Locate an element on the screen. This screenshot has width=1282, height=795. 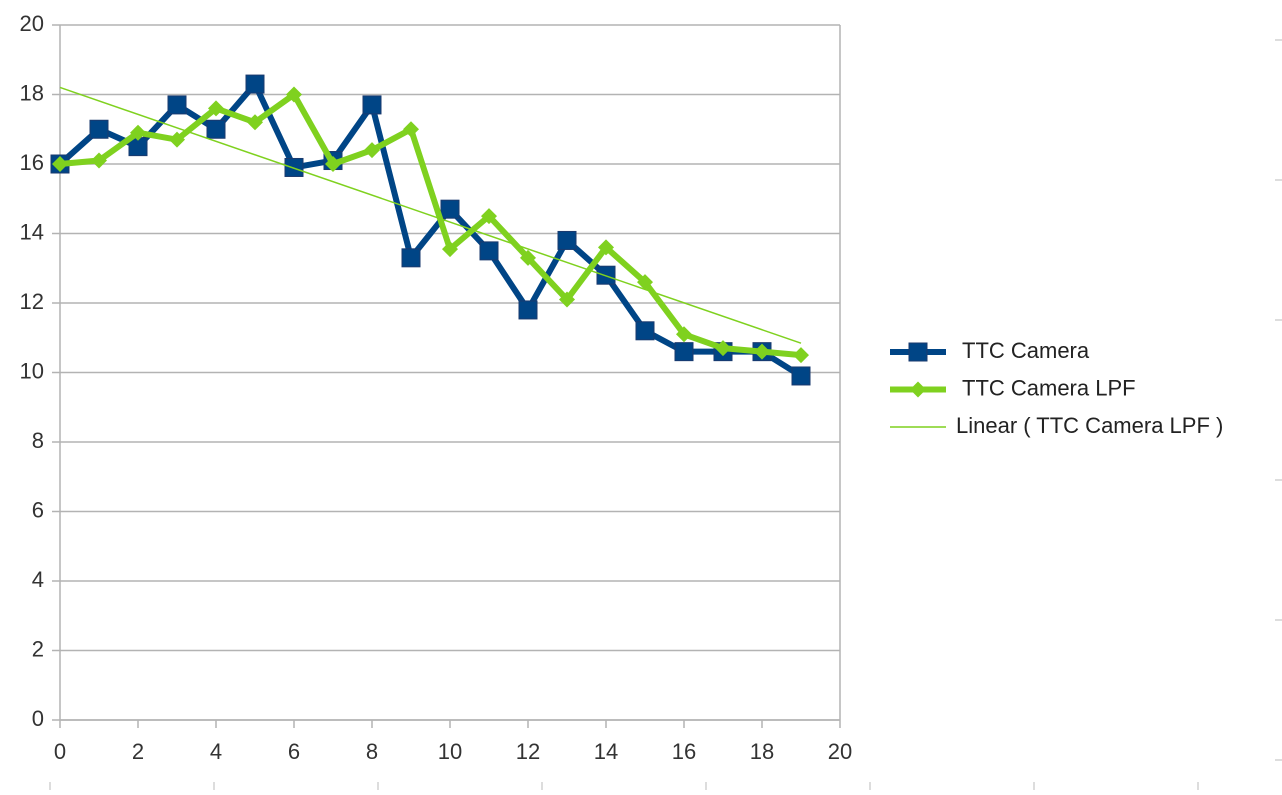
x-tick-label: 6 is located at coordinates (294, 751).